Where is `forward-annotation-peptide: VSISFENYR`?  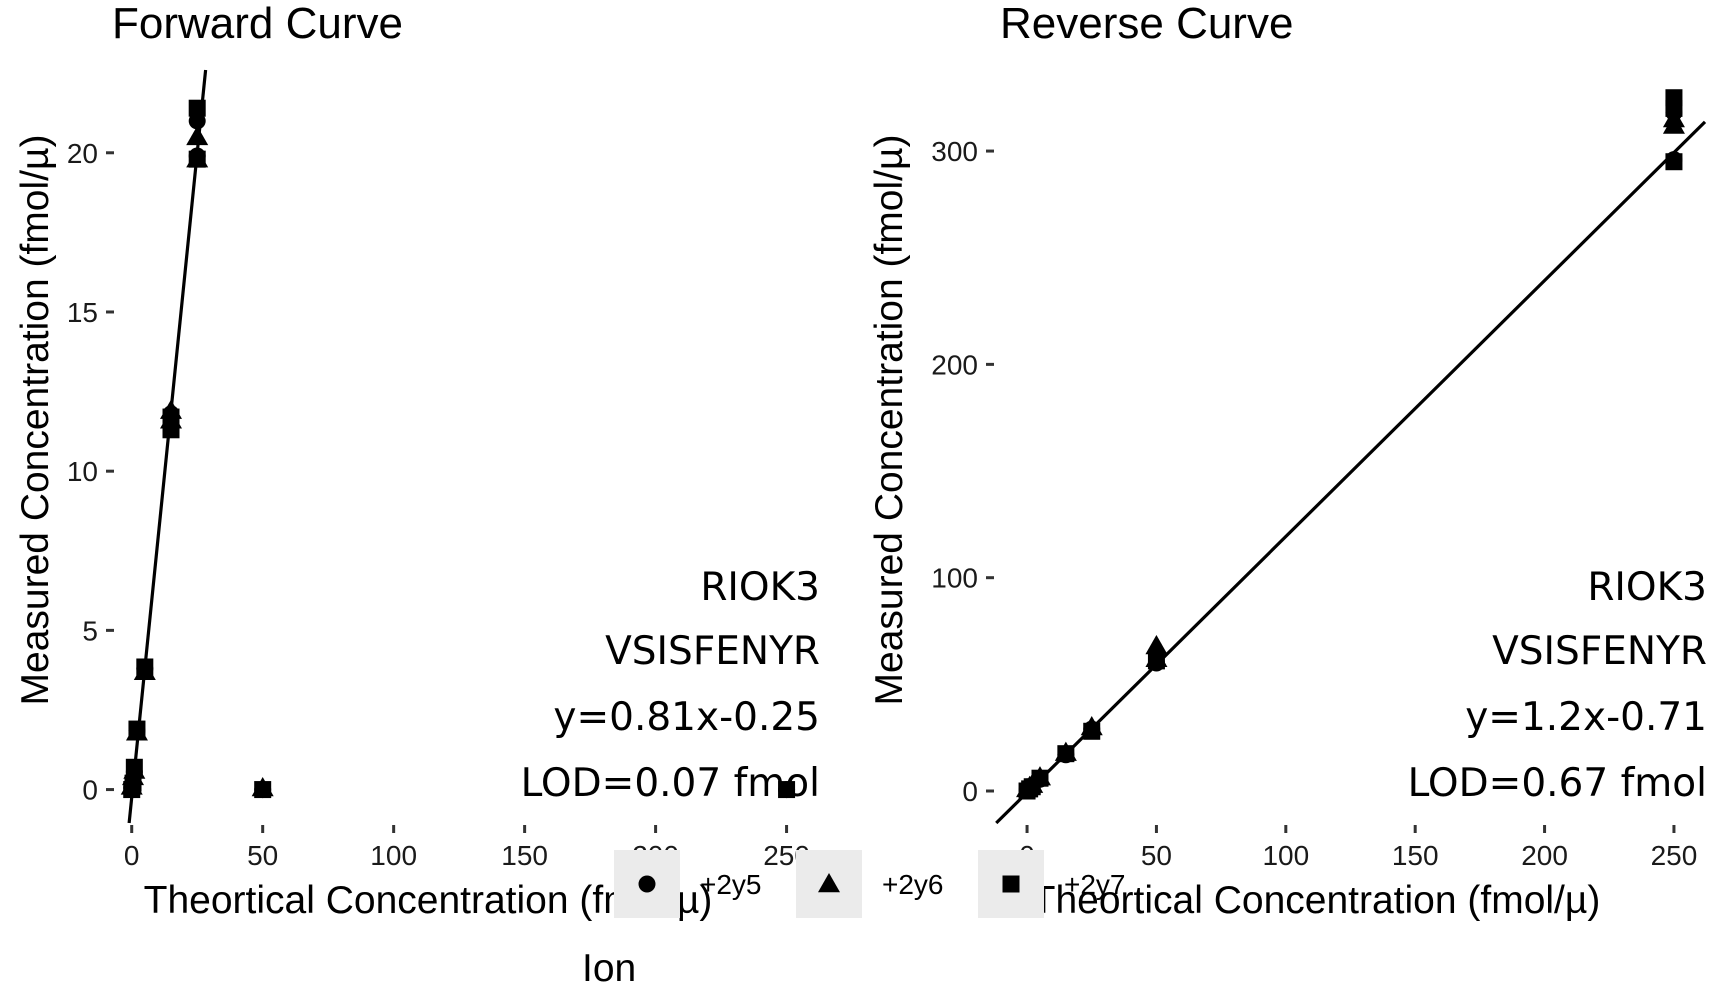
forward-annotation-peptide: VSISFENYR is located at coordinates (712, 651).